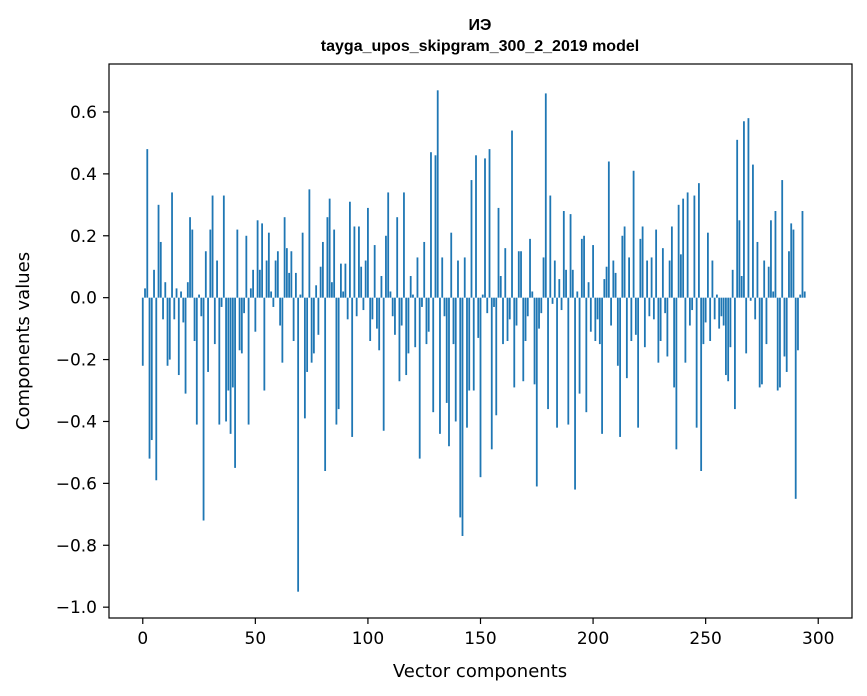 The width and height of the screenshot is (867, 696). What do you see at coordinates (480, 25) in the screenshot?
I see `chart-title-line1: ИЭ` at bounding box center [480, 25].